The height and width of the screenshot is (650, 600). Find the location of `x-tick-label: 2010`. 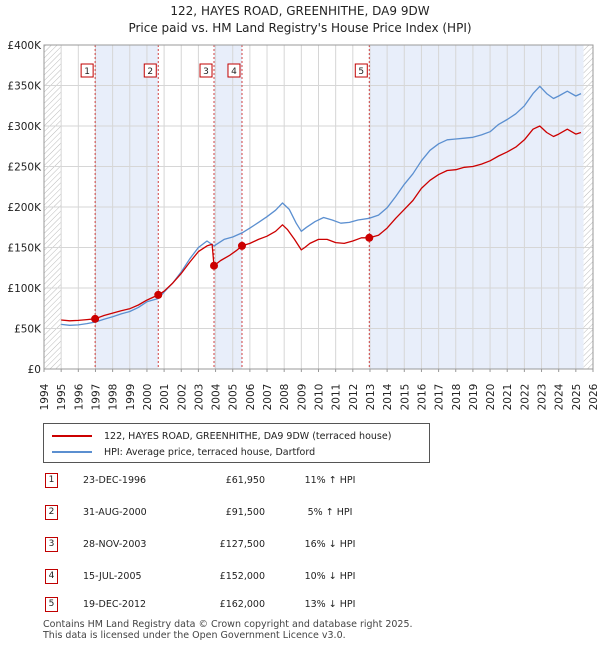

x-tick-label: 2010 is located at coordinates (320, 397).